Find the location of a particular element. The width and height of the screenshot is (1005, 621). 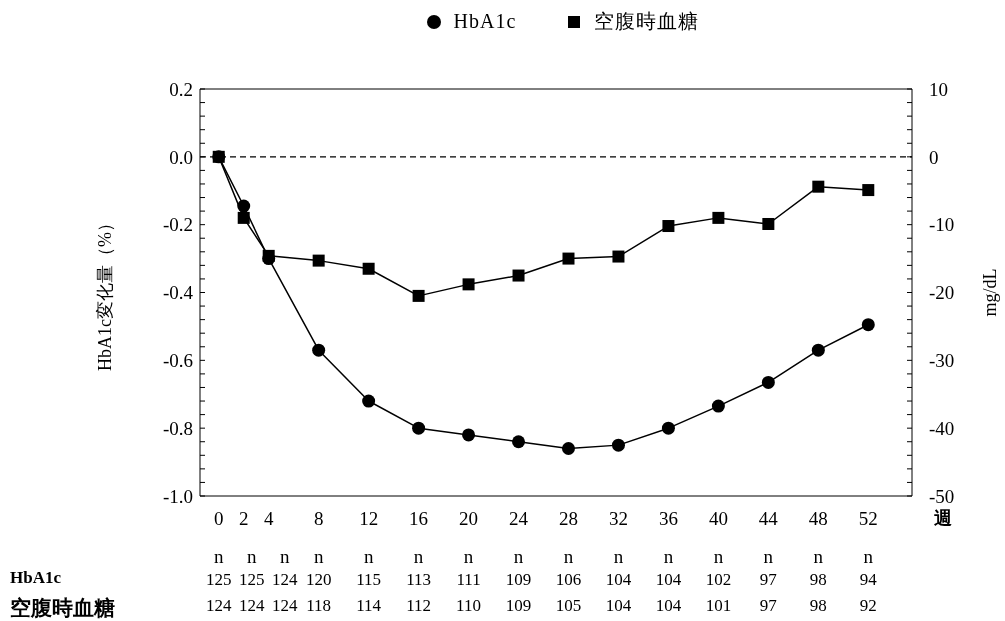

x-tick-label: 28 is located at coordinates (568, 519).